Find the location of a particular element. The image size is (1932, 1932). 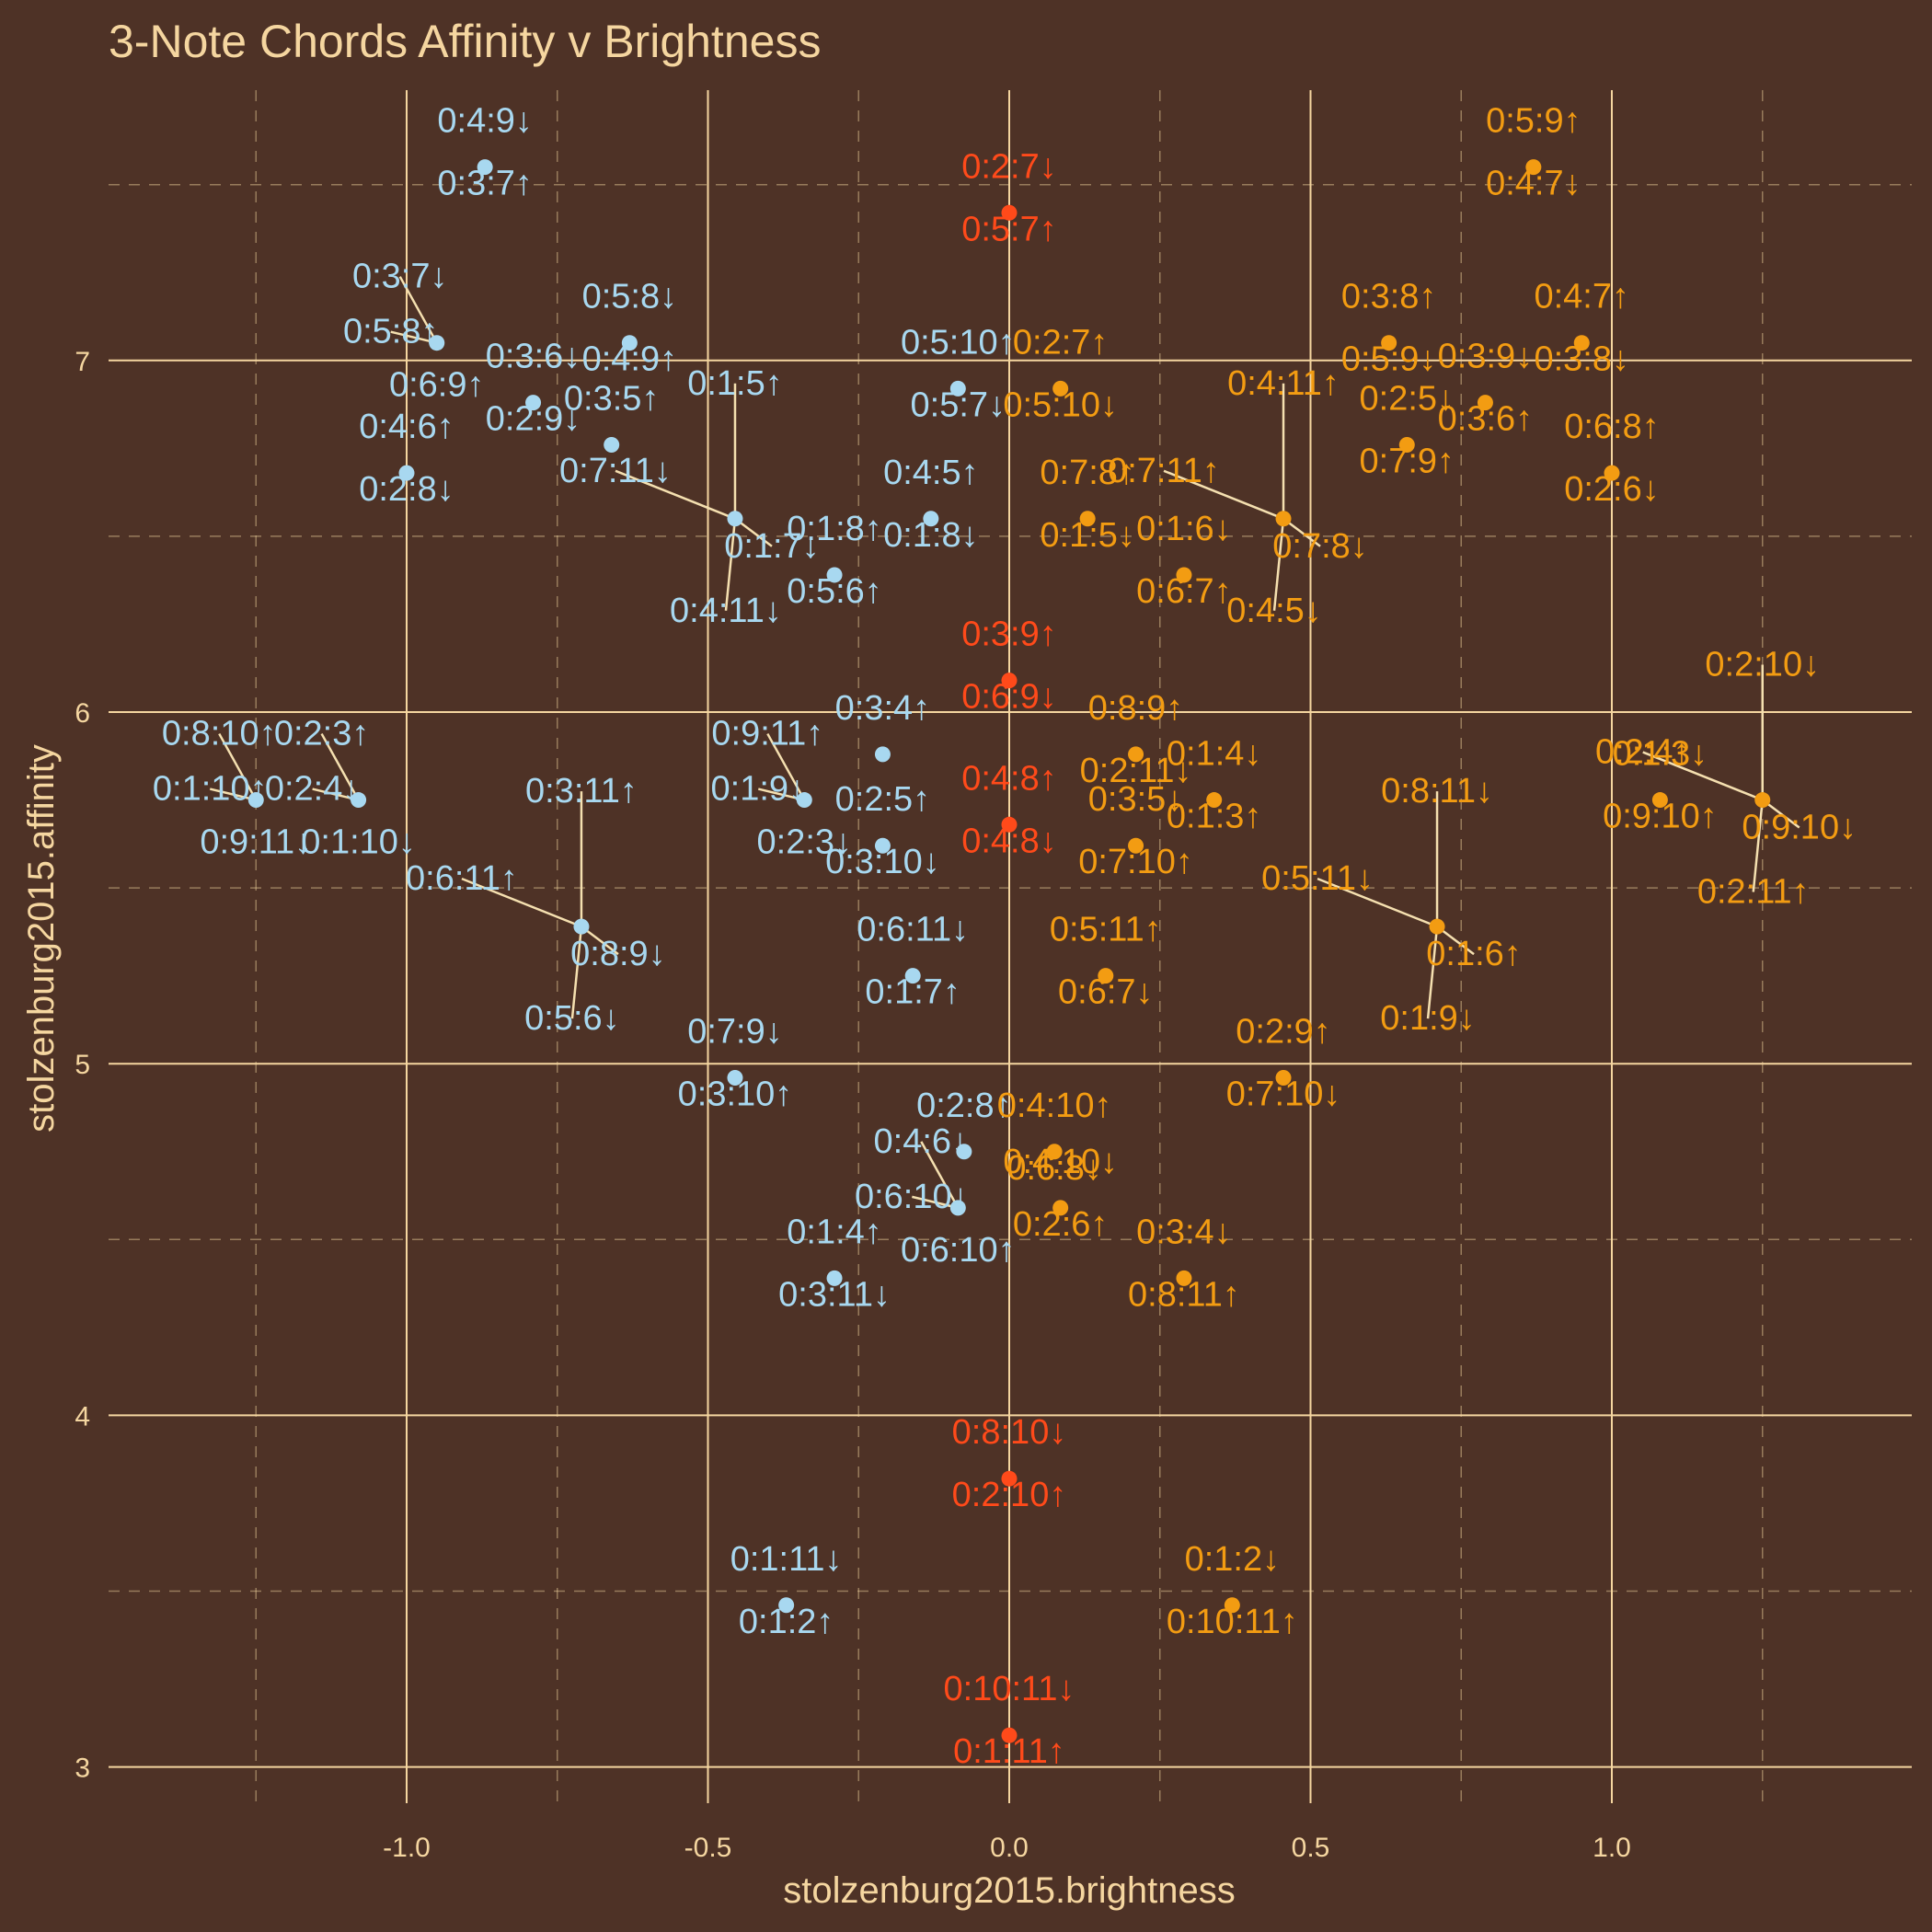

chord-label: 0:9:11↓ is located at coordinates (256, 842).